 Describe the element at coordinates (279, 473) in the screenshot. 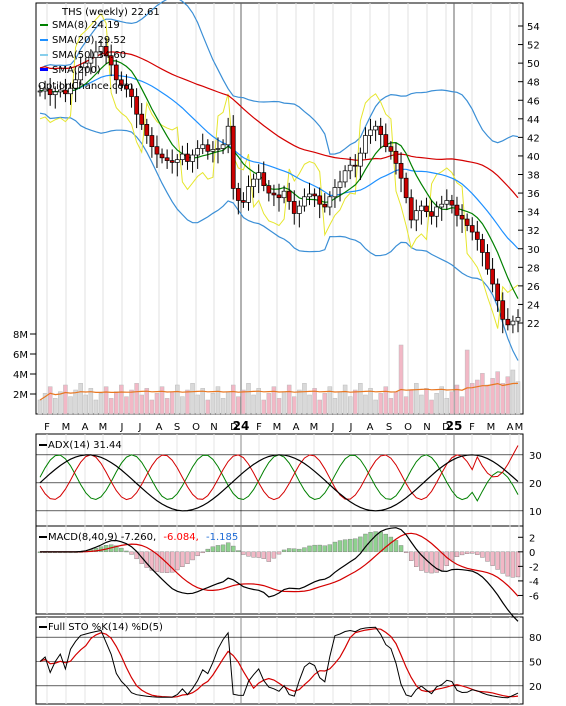

I see `minus-di-line` at that location.